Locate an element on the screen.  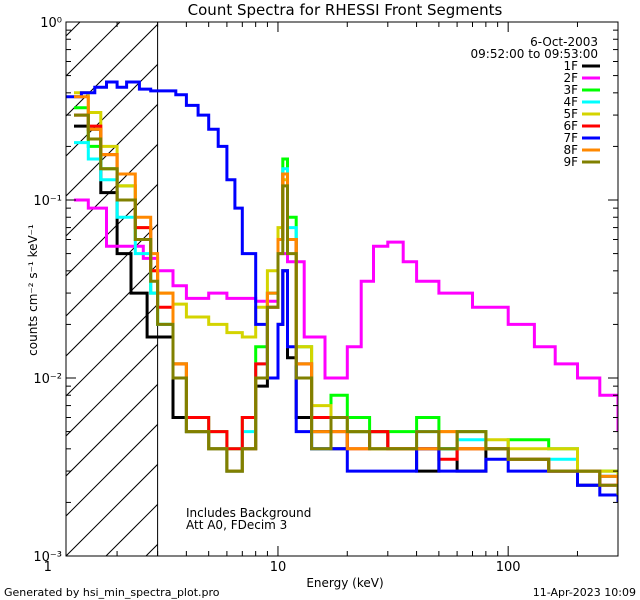
y-tick-label: 10⁰ is located at coordinates (51, 23).